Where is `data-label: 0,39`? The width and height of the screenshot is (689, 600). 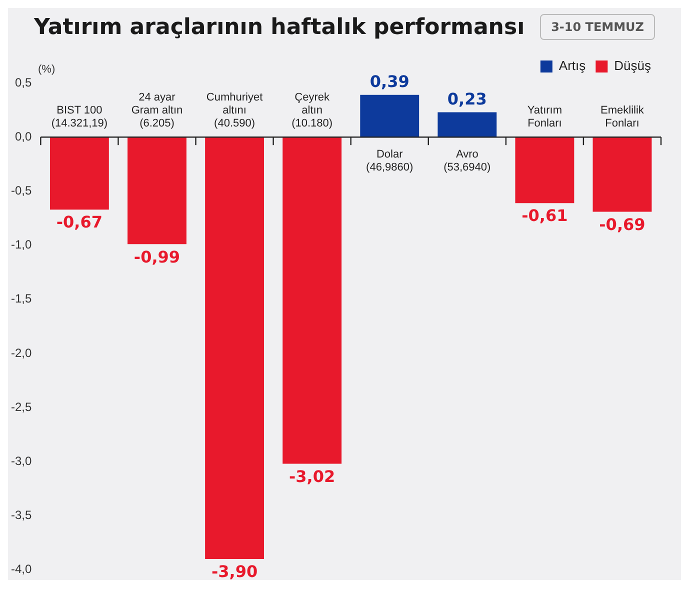
data-label: 0,39 is located at coordinates (390, 82).